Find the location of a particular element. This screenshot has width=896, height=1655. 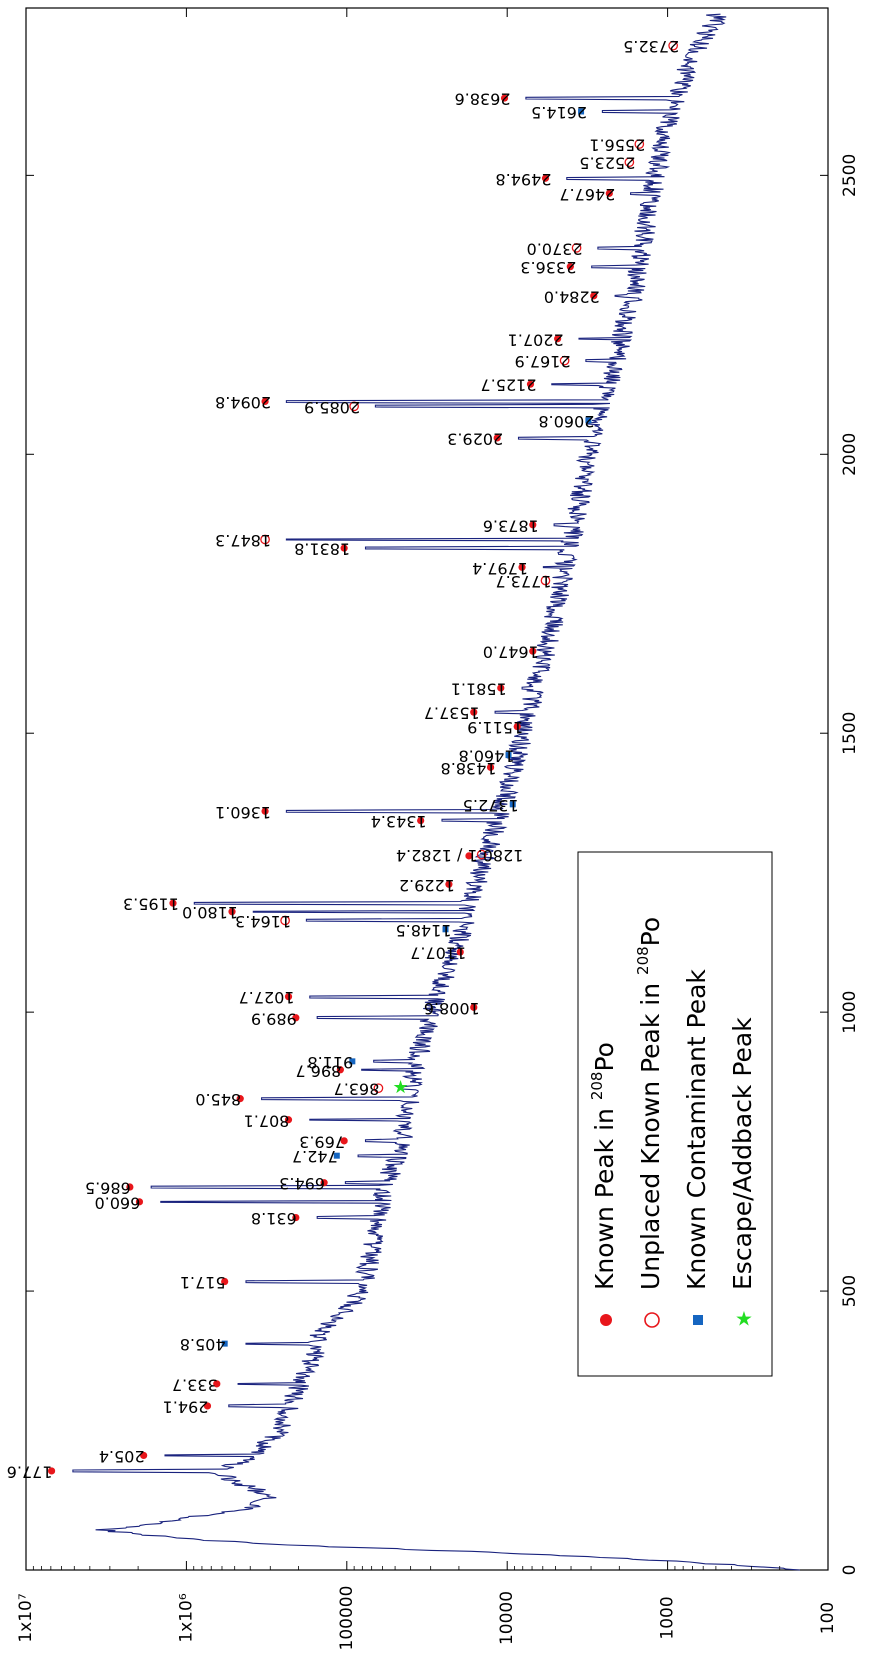

peak-label: 694.3 is located at coordinates (302, 1183).